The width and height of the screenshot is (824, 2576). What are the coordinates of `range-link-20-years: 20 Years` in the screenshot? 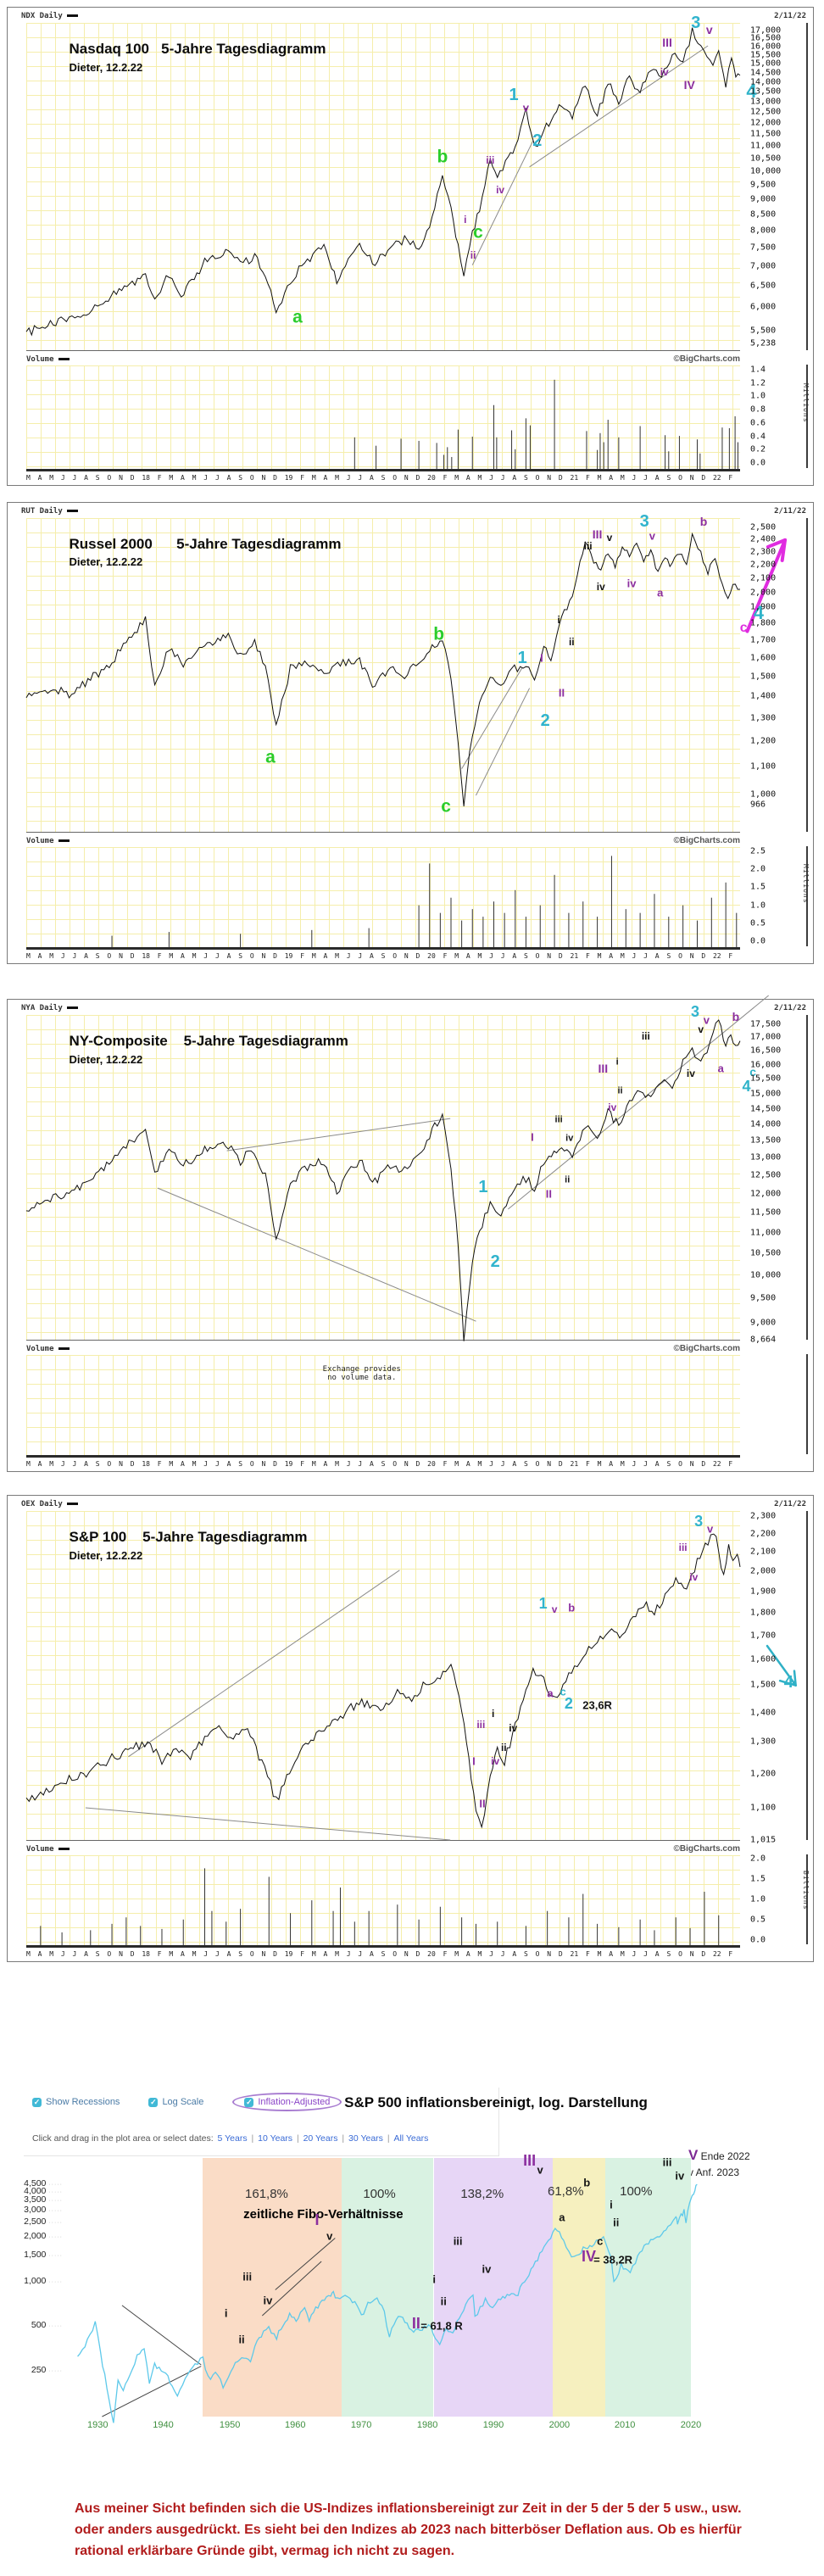 It's located at (320, 2138).